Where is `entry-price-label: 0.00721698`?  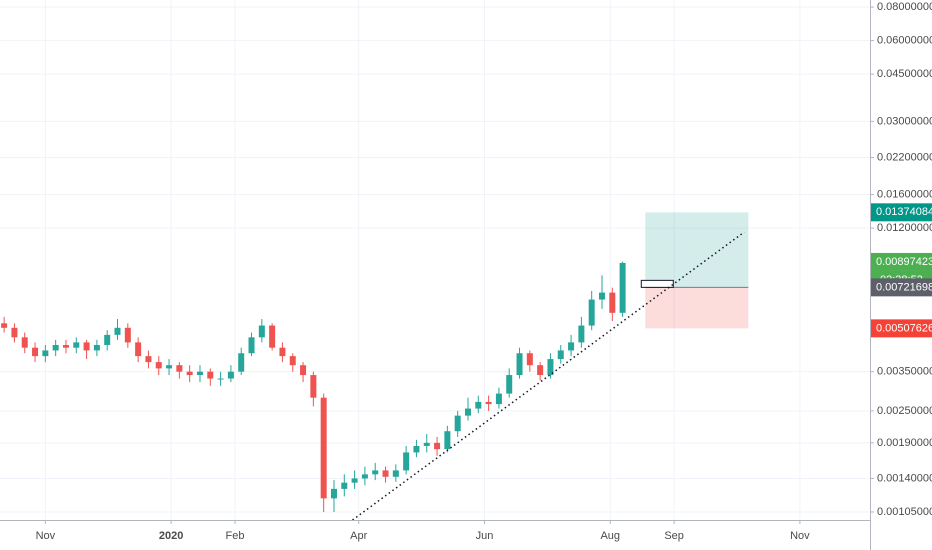 entry-price-label: 0.00721698 is located at coordinates (904, 287).